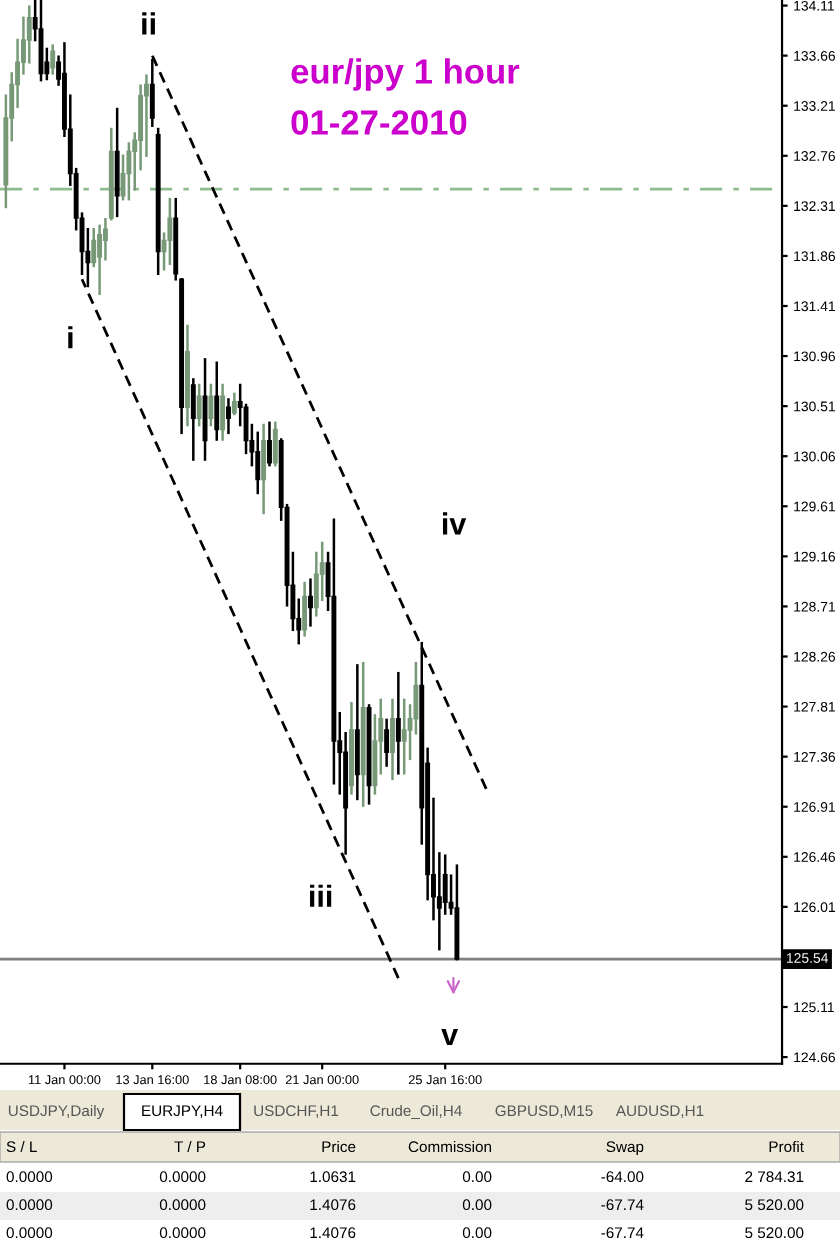  I want to click on annotation: ii, so click(148, 23).